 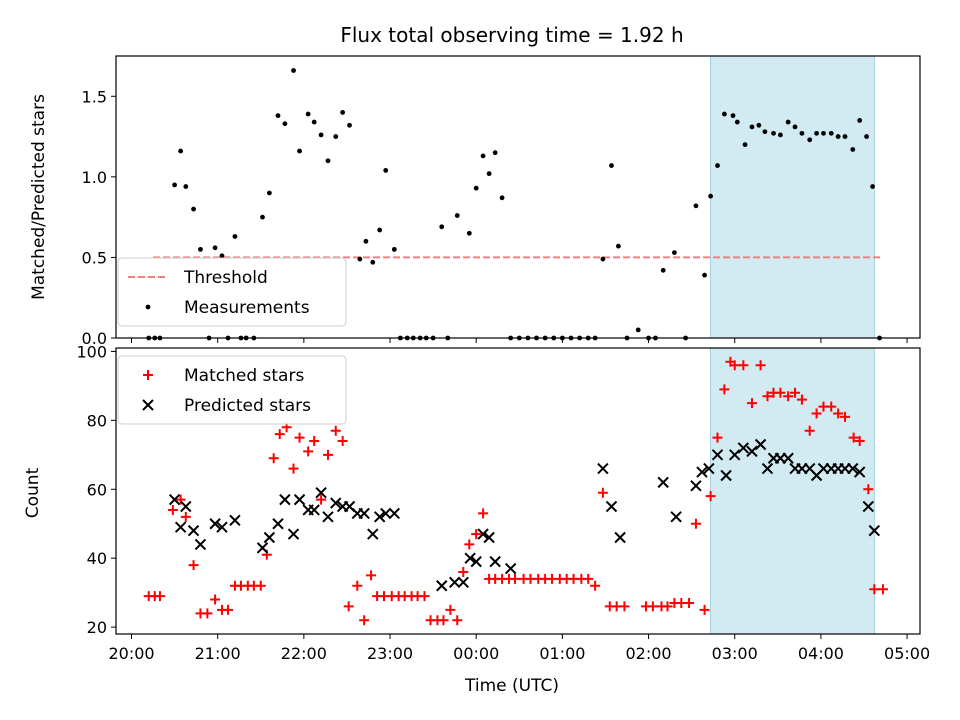 What do you see at coordinates (218, 653) in the screenshot?
I see `bottom-x-tick-label: 21:00` at bounding box center [218, 653].